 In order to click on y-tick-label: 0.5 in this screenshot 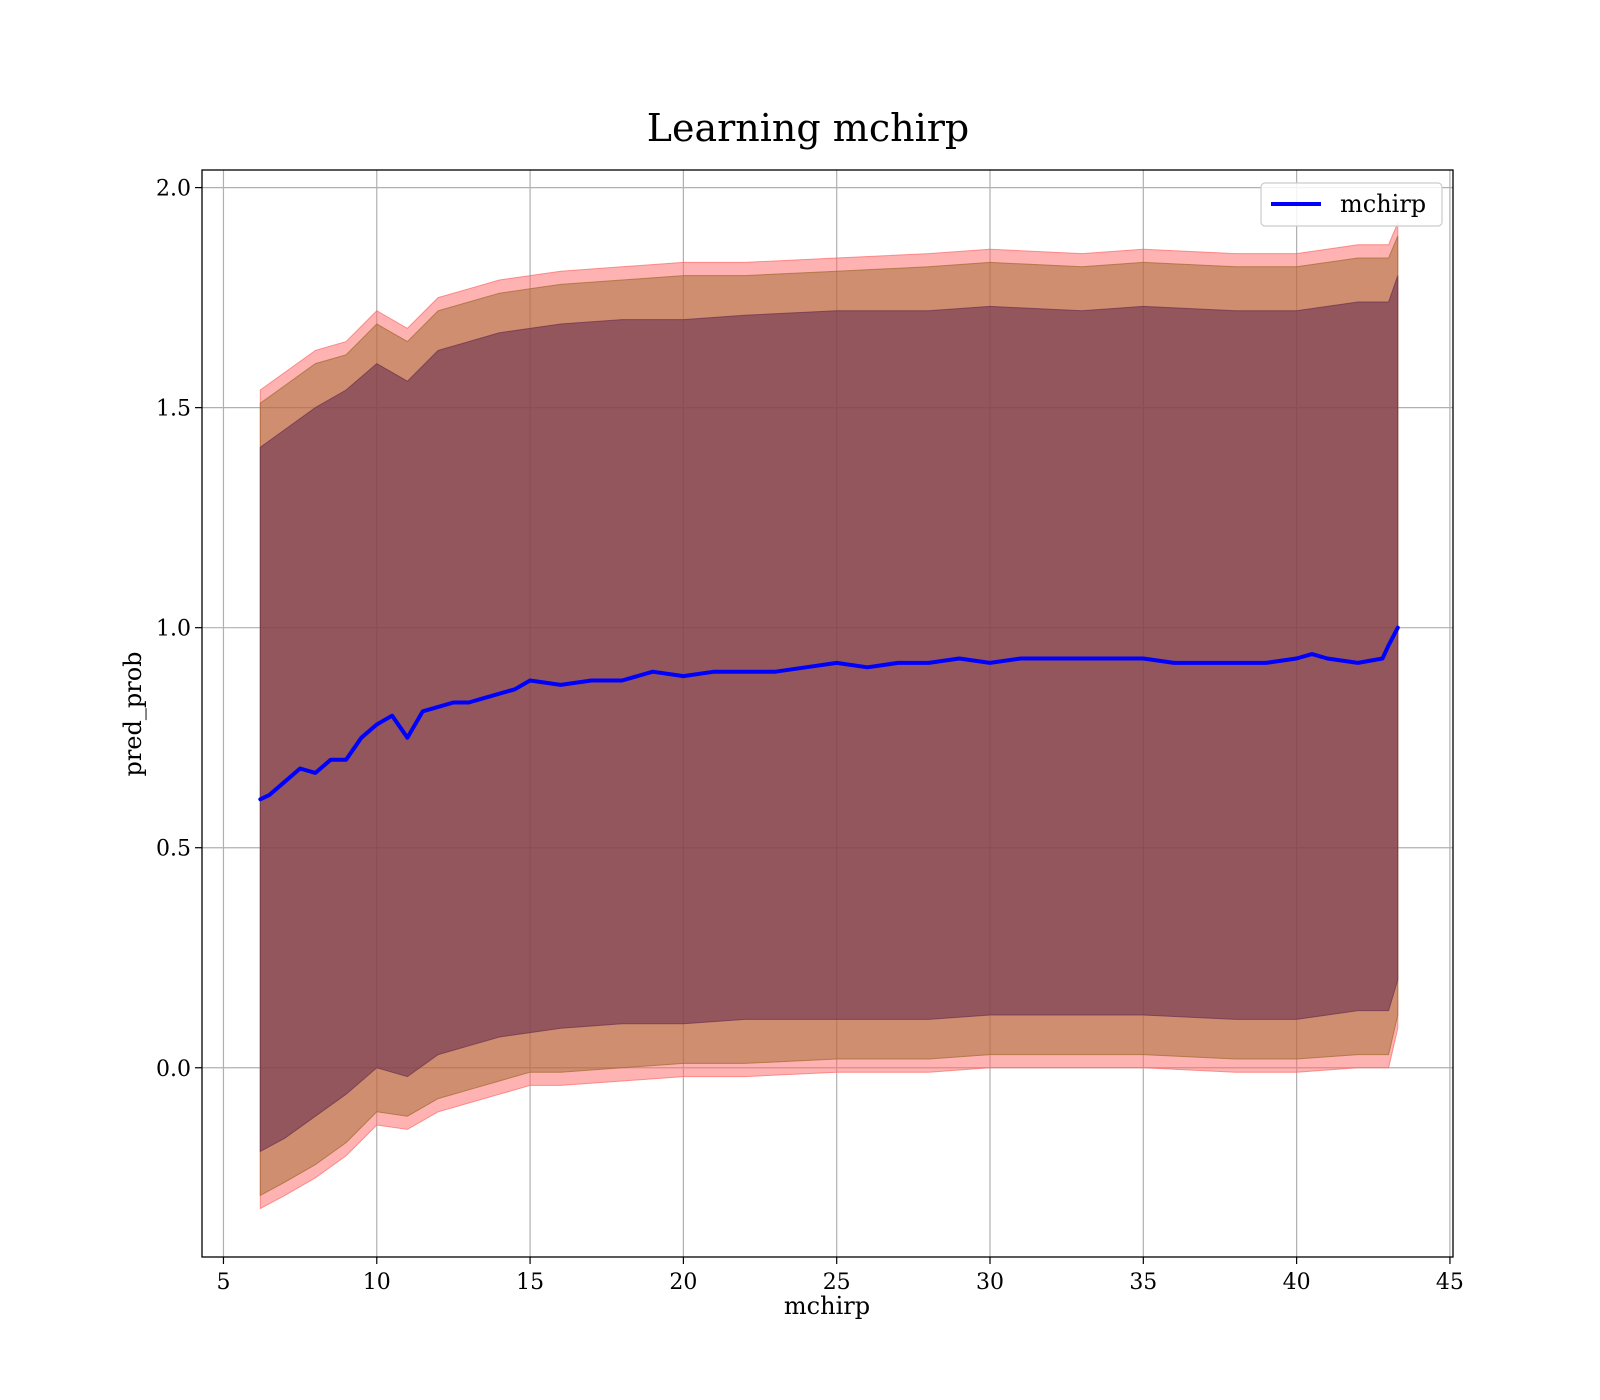, I will do `click(173, 849)`.